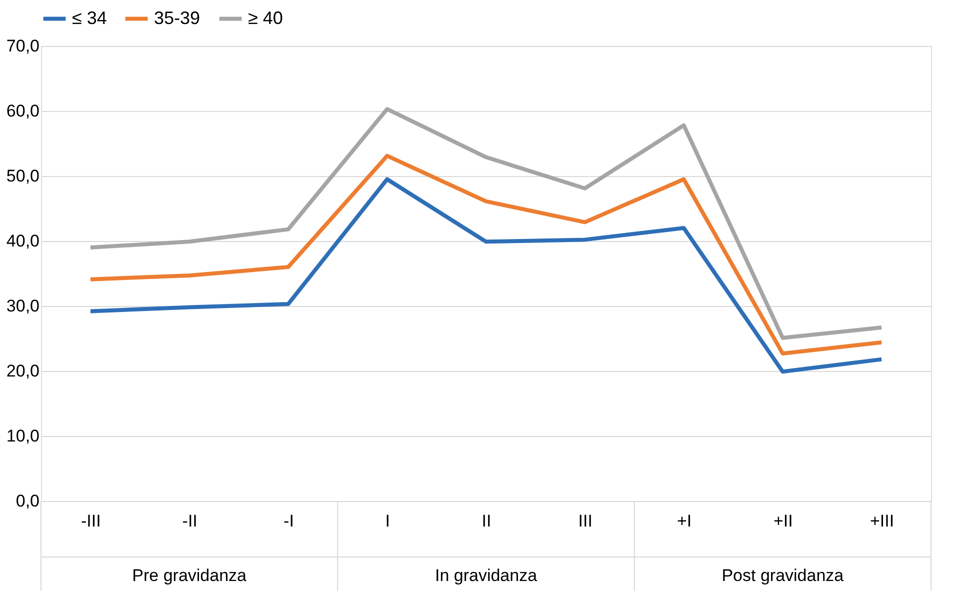  Describe the element at coordinates (190, 575) in the screenshot. I see `text: Pre gravidanza` at that location.